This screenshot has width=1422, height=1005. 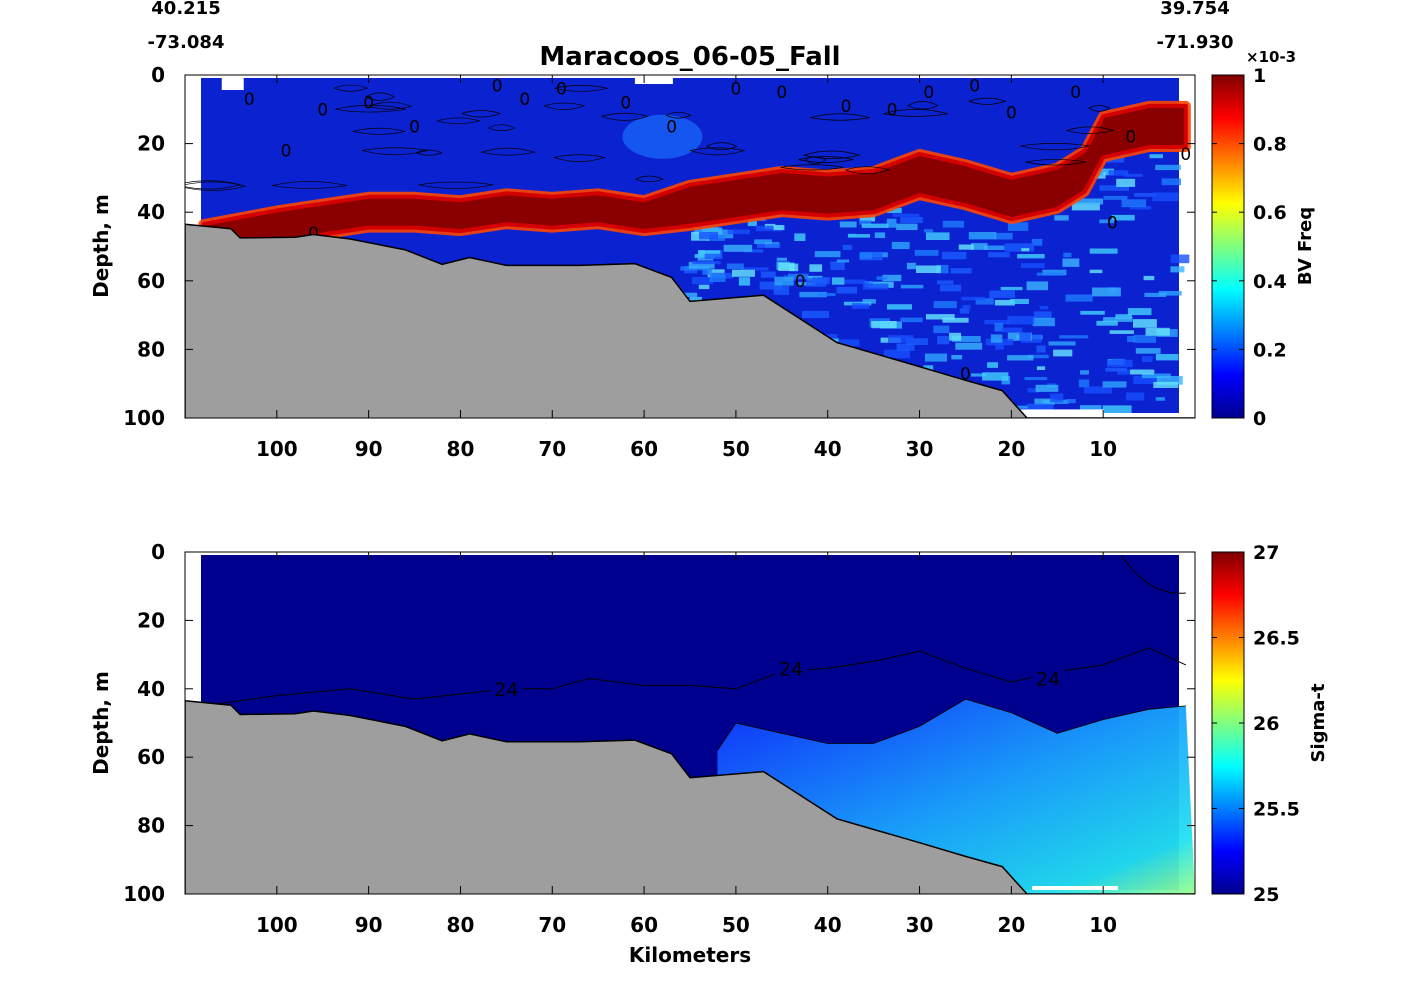 I want to click on contour-dense-edge, so click(x=951, y=724).